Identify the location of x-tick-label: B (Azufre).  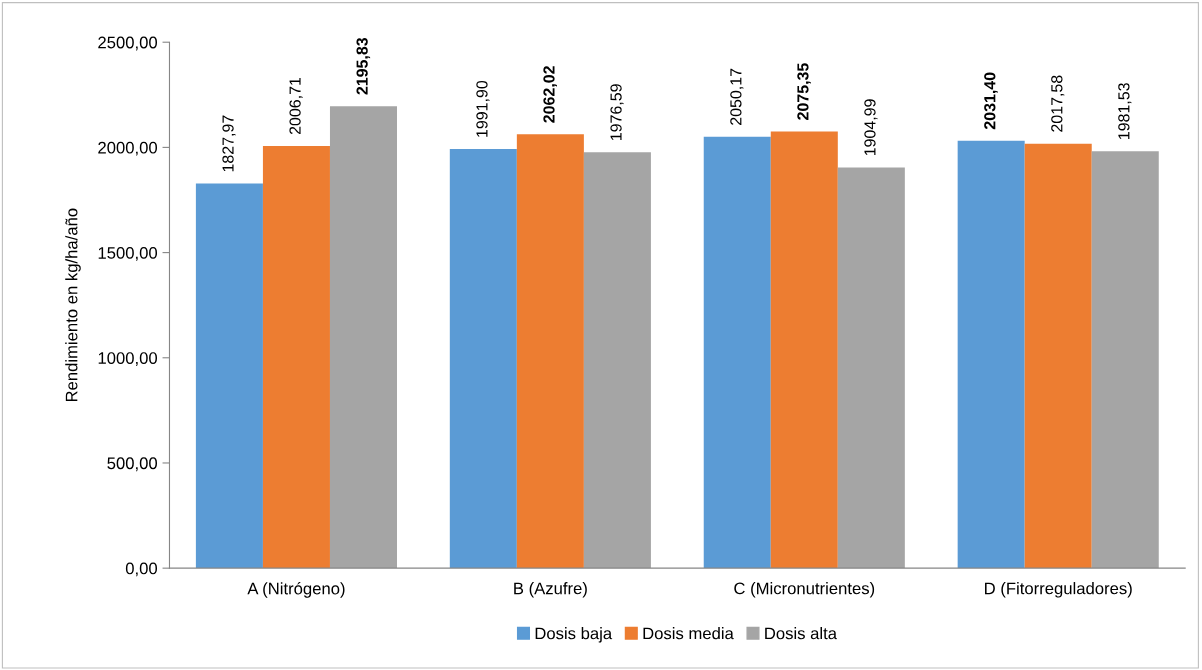
(550, 590).